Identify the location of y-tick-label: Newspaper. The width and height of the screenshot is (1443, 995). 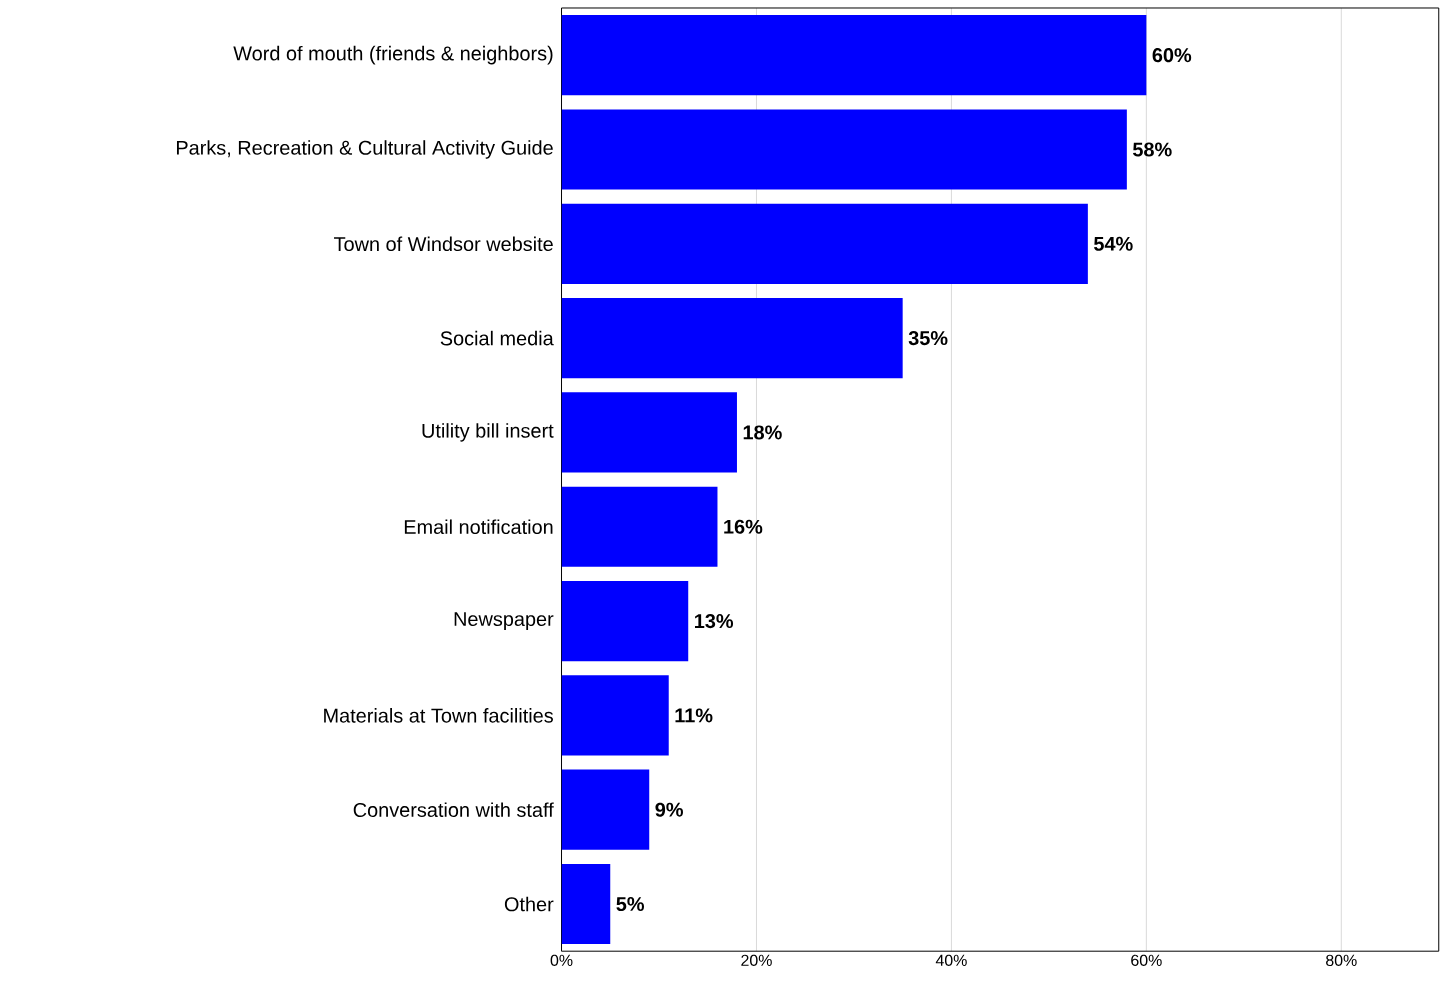
(504, 621).